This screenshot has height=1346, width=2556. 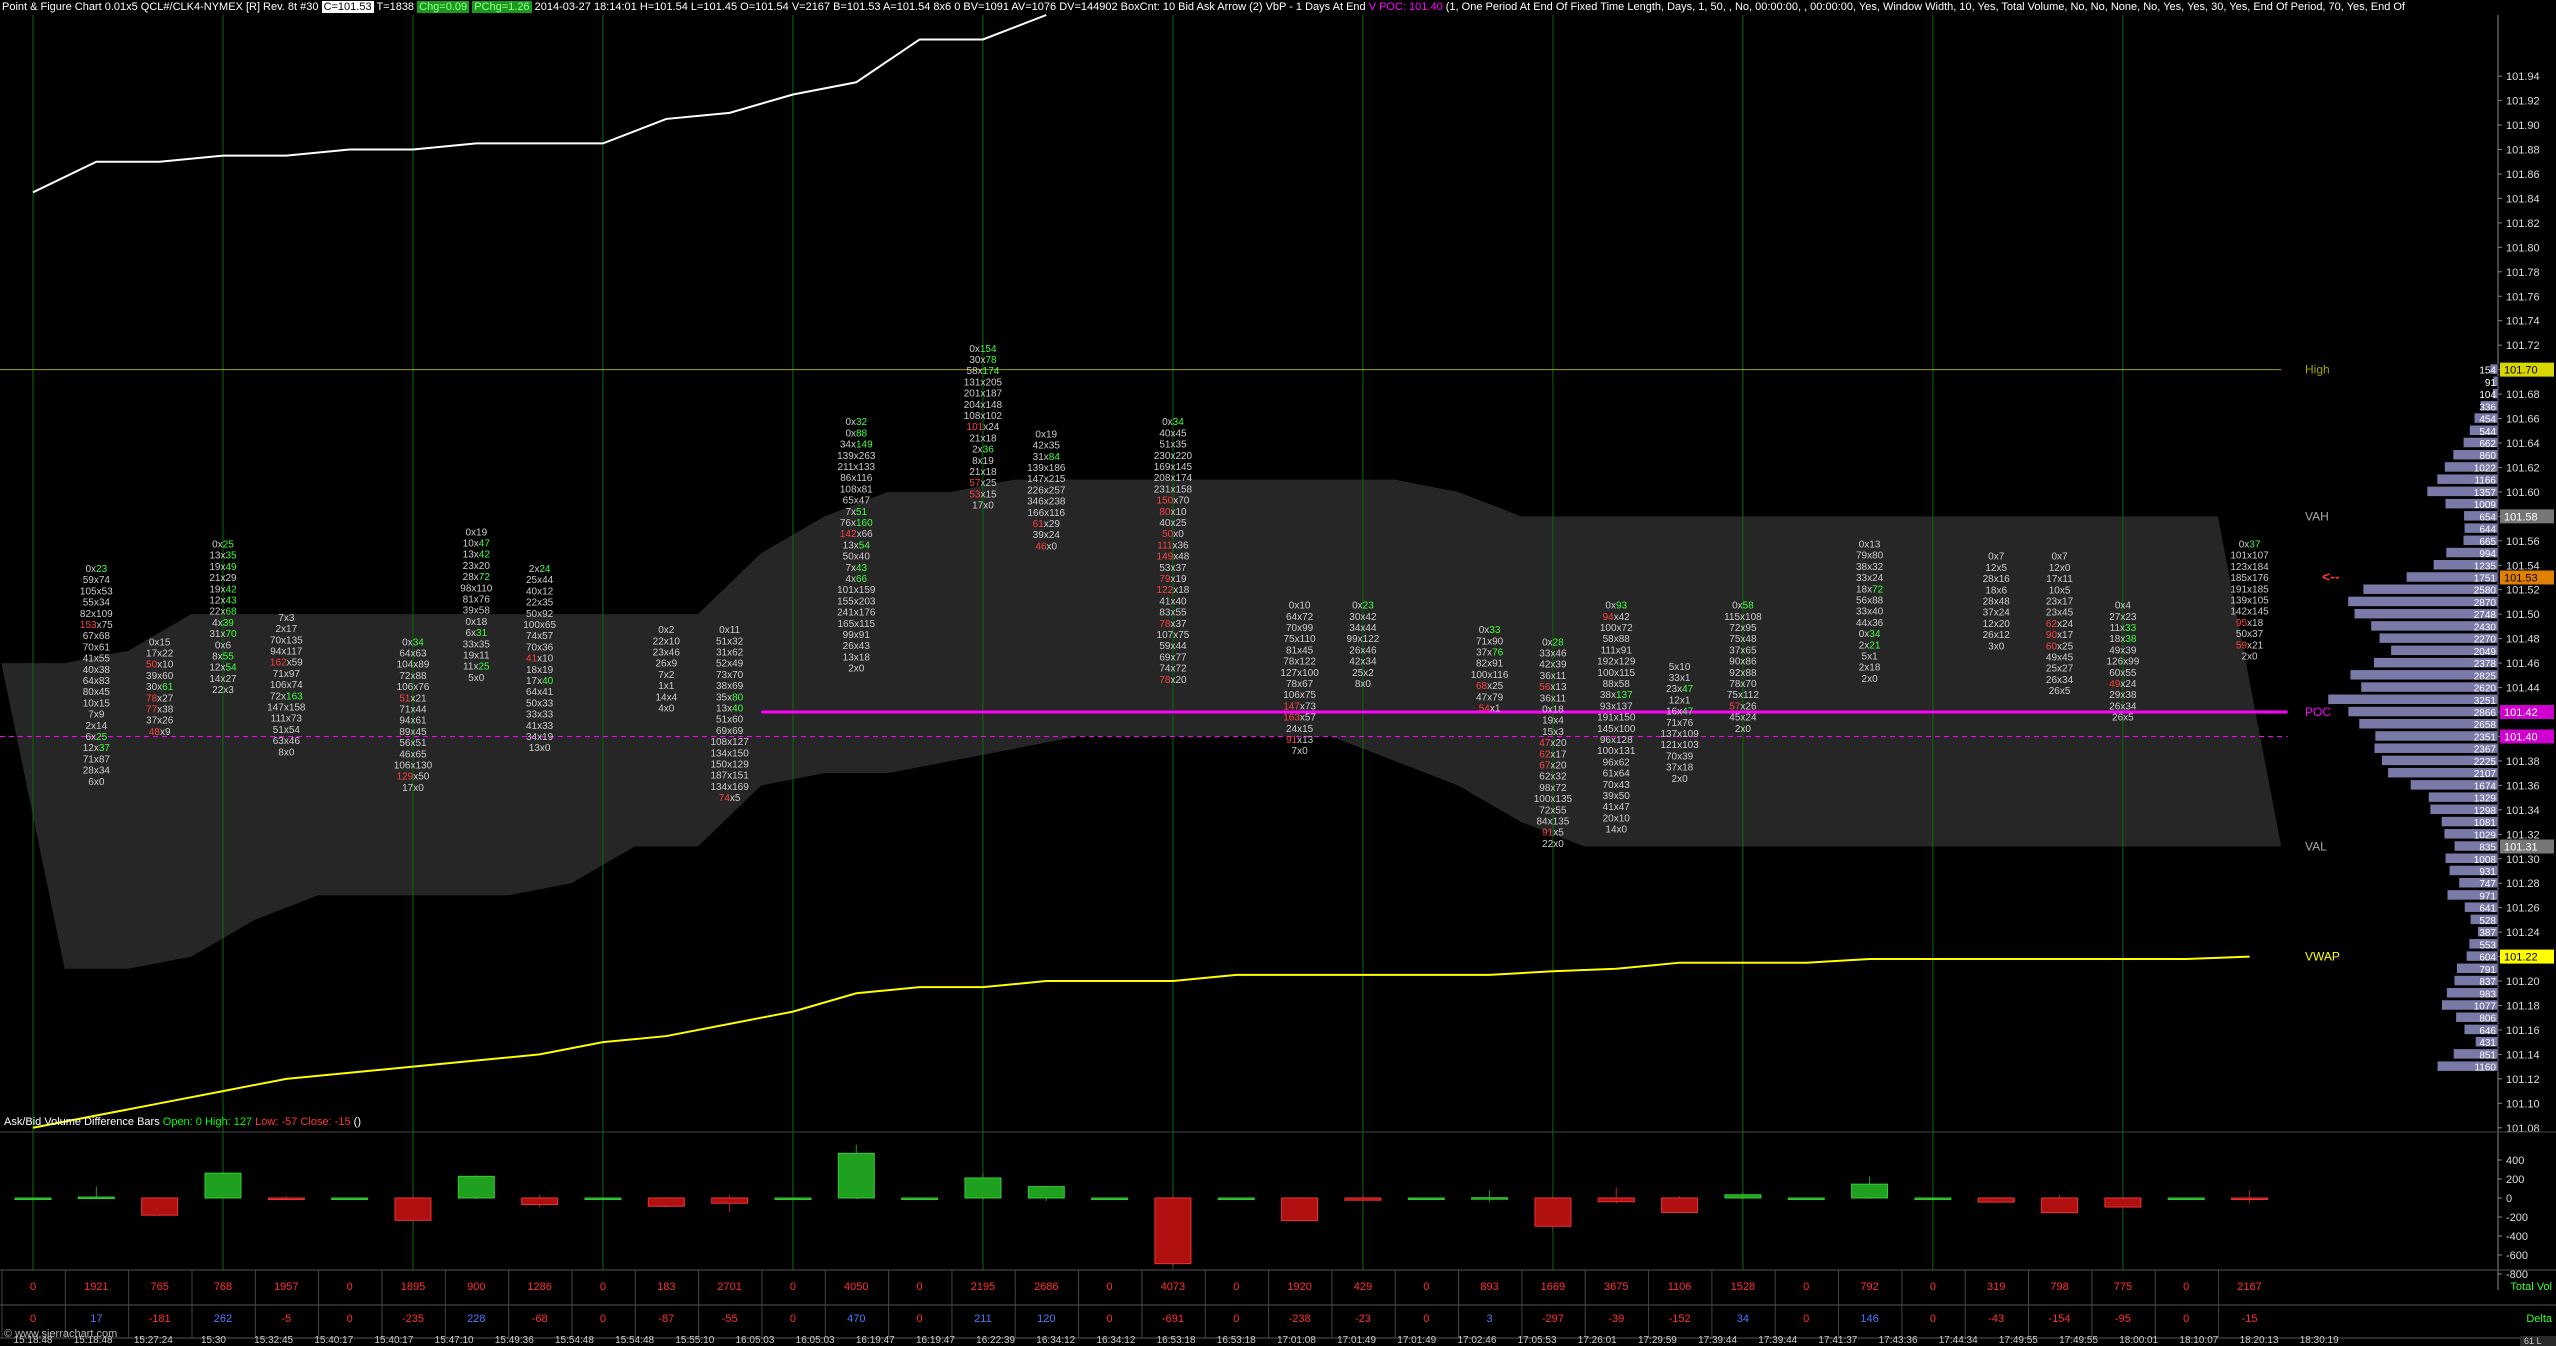 What do you see at coordinates (1300, 1319) in the screenshot?
I see `delta-cell: -238` at bounding box center [1300, 1319].